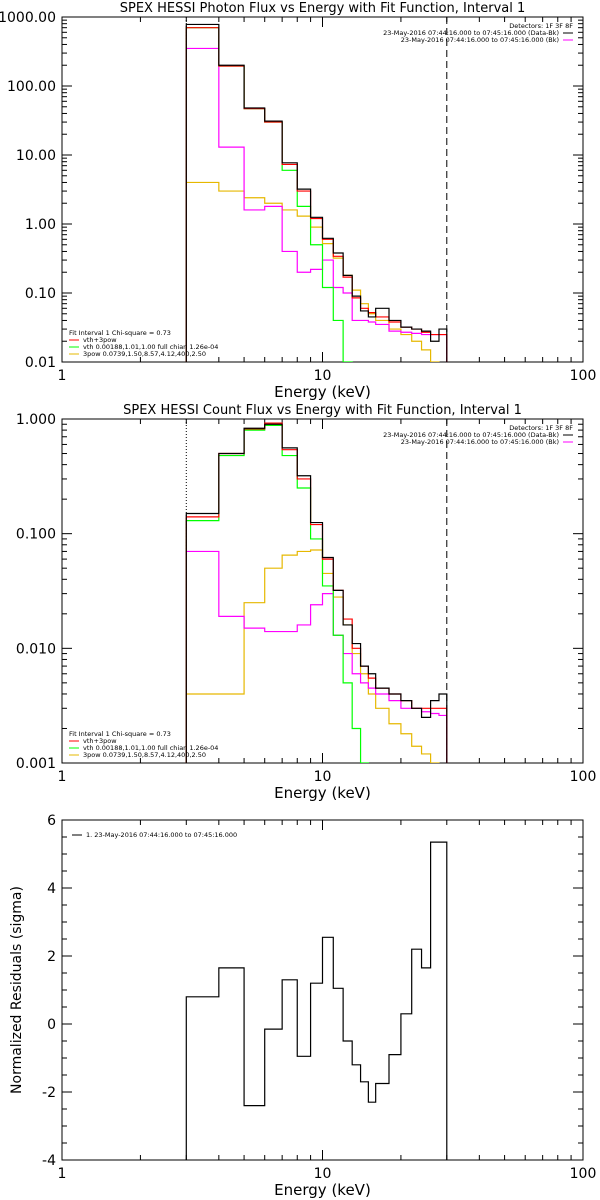 This screenshot has width=600, height=1200. What do you see at coordinates (36, 156) in the screenshot?
I see `y-tick-label: 10.00` at bounding box center [36, 156].